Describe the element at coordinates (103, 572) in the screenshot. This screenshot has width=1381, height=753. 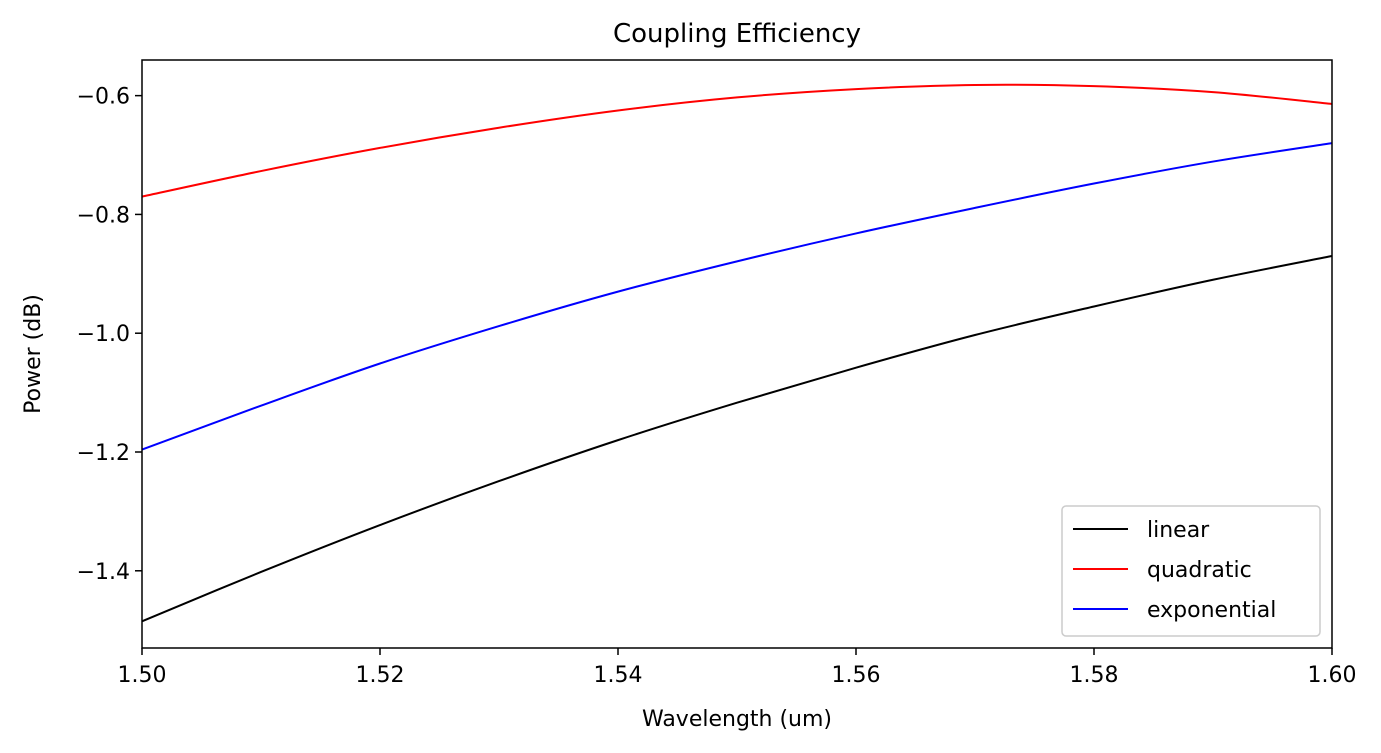
I see `y-tick-label: −1.4` at that location.